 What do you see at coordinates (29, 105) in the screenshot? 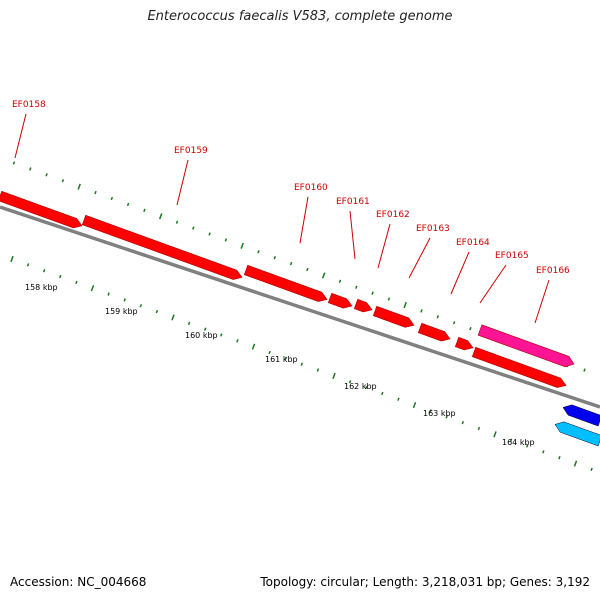
I see `gene-label: EF0158` at bounding box center [29, 105].